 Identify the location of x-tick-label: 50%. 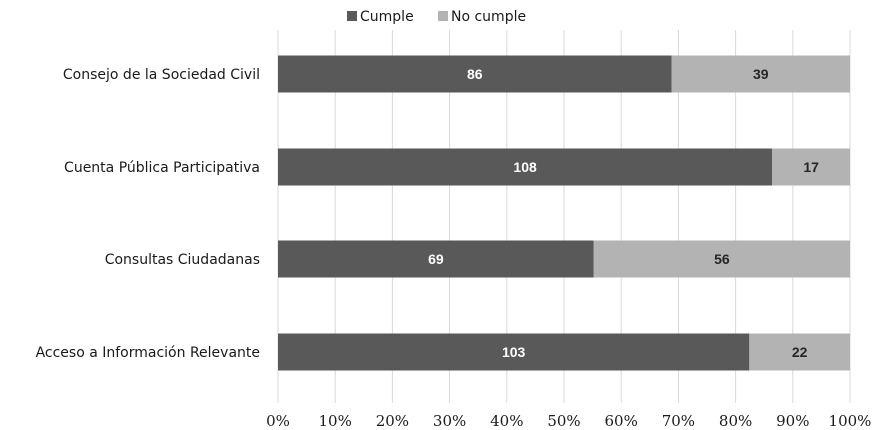
(563, 421).